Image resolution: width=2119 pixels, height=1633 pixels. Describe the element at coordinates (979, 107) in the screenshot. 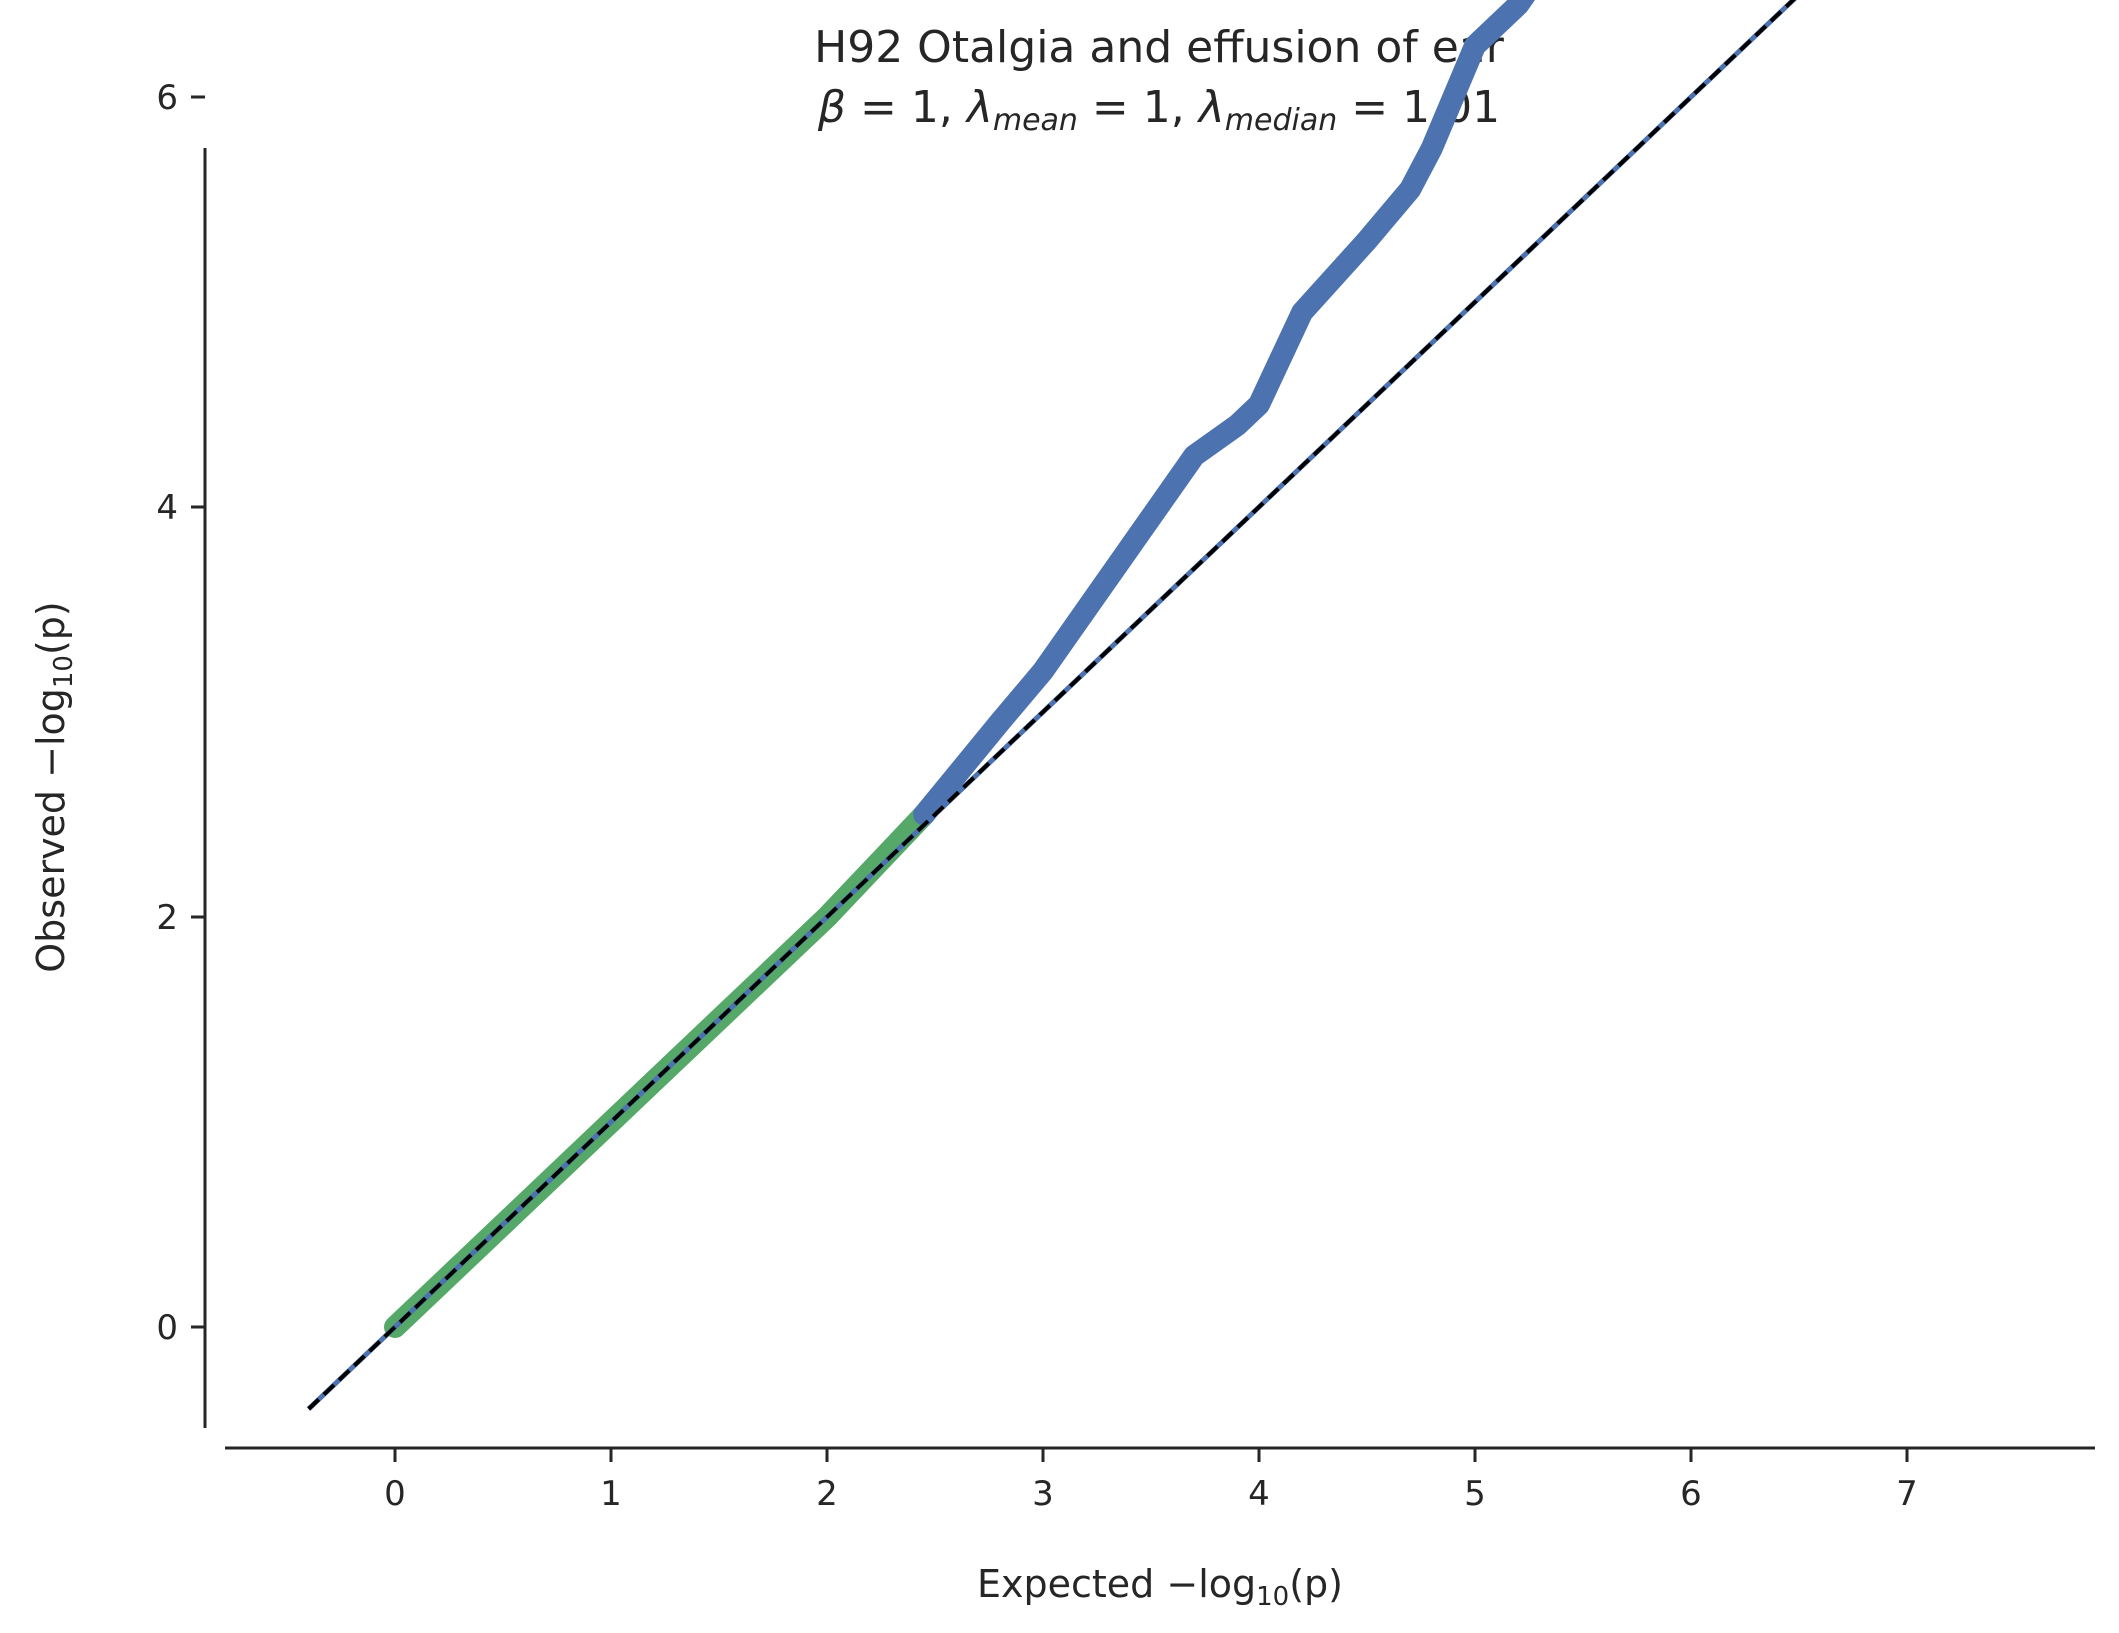

I see `lambda-mean-symbol: λ` at that location.